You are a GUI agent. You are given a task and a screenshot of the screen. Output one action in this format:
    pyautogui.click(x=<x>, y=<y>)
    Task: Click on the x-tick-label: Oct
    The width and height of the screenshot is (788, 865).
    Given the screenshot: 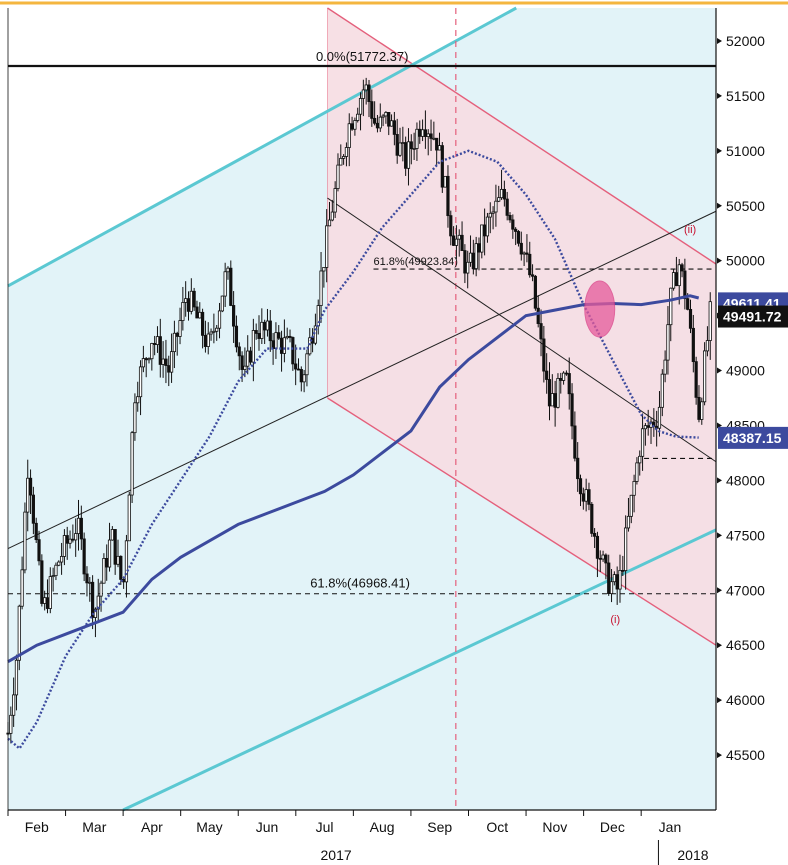 What is the action you would take?
    pyautogui.click(x=497, y=827)
    